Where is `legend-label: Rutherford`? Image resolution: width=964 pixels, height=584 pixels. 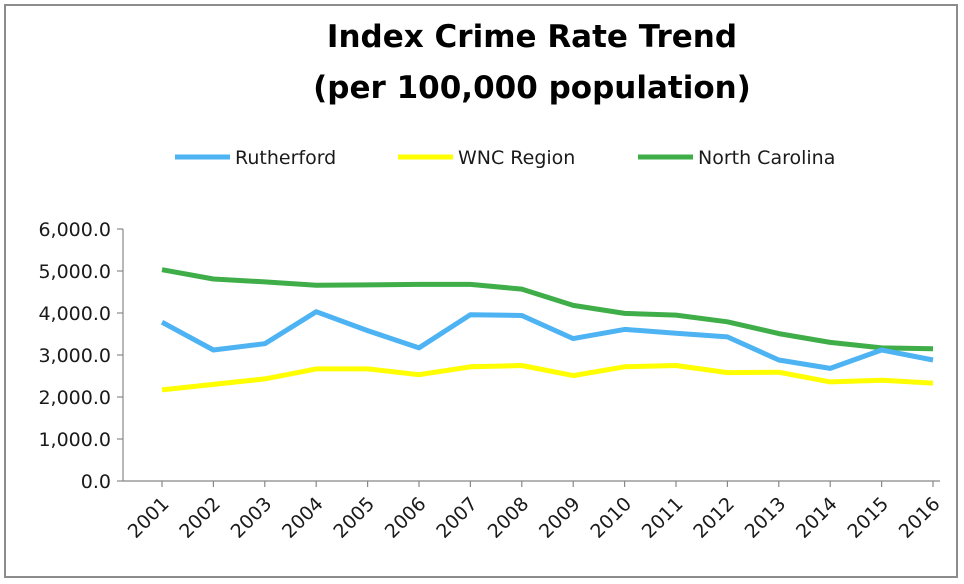
legend-label: Rutherford is located at coordinates (285, 158).